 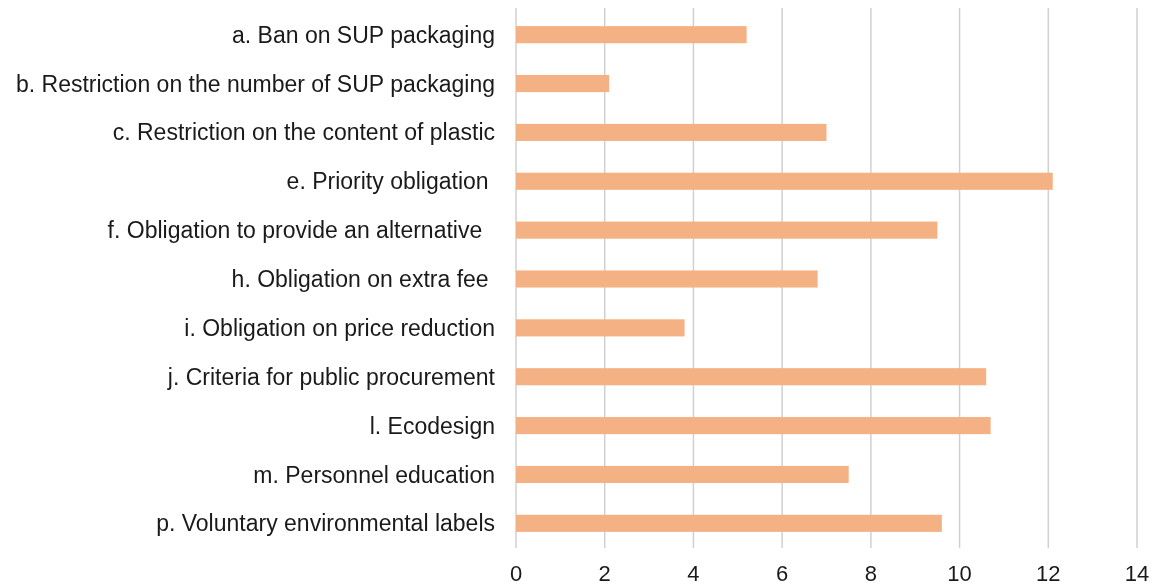 What do you see at coordinates (374, 474) in the screenshot?
I see `y-tick-label: m. Personnel education` at bounding box center [374, 474].